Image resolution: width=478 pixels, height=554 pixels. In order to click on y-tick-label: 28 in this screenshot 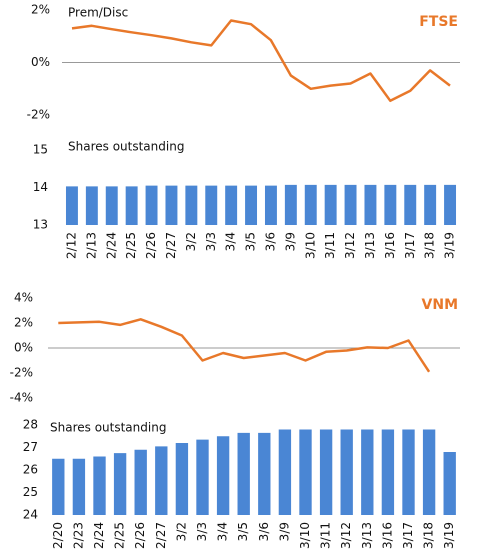, I will do `click(30, 425)`.